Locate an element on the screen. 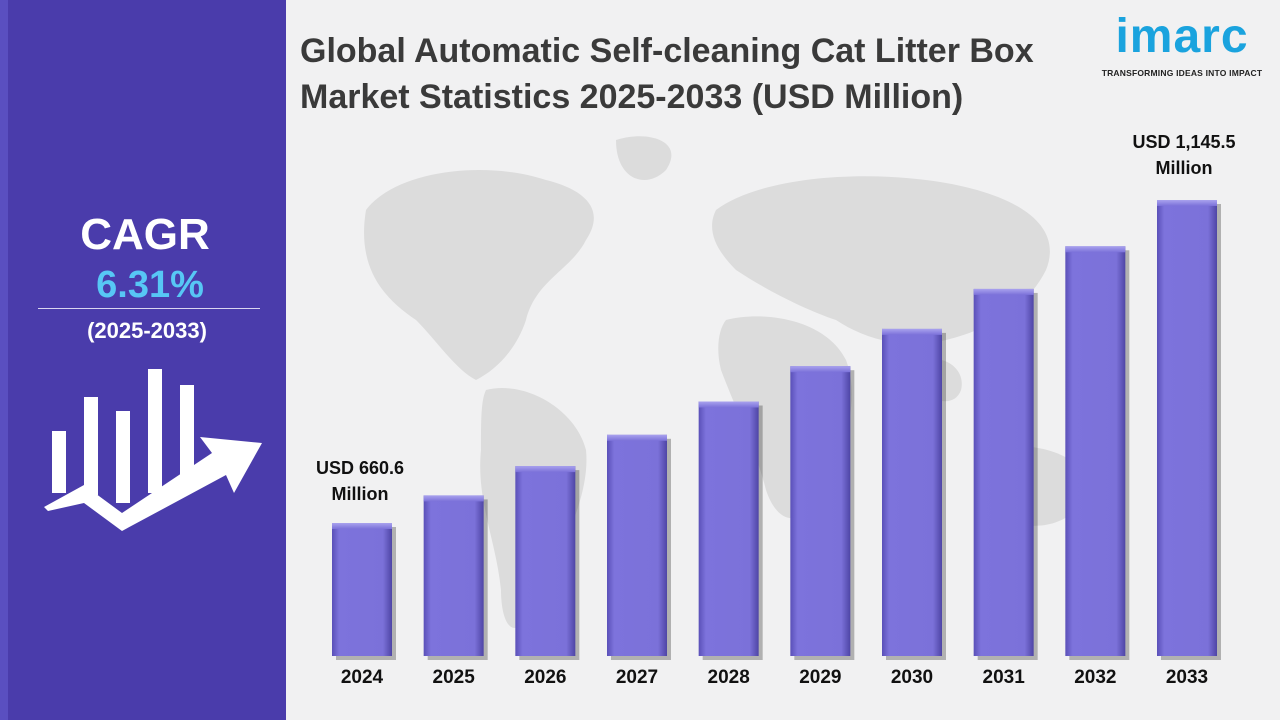 The height and width of the screenshot is (720, 1280). brand-name: imarc is located at coordinates (1182, 36).